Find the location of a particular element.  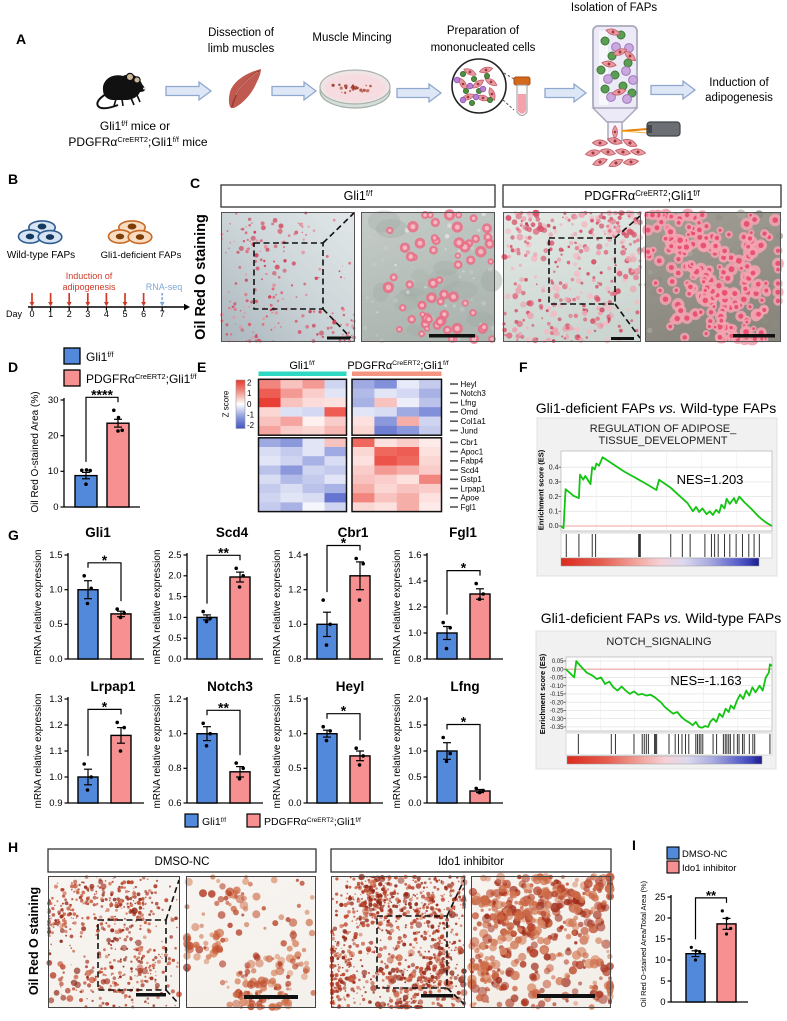

svg-text: Cbr1 is located at coordinates (470, 442).